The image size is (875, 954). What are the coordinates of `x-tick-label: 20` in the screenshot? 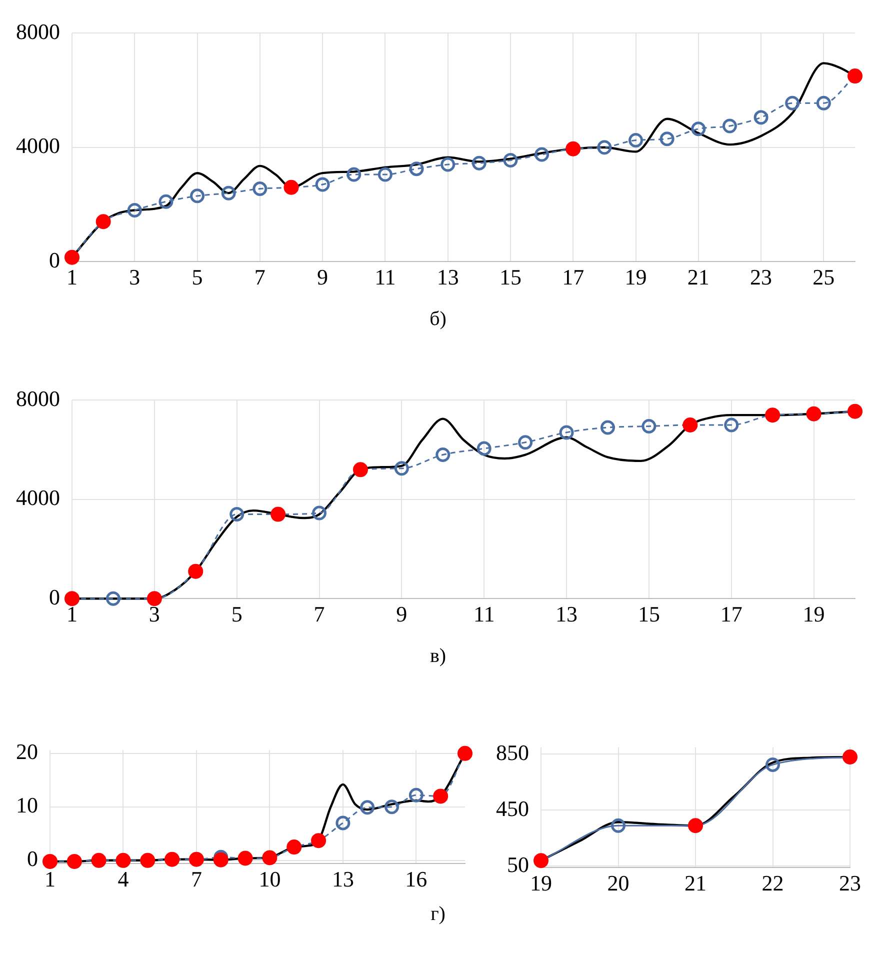 It's located at (618, 883).